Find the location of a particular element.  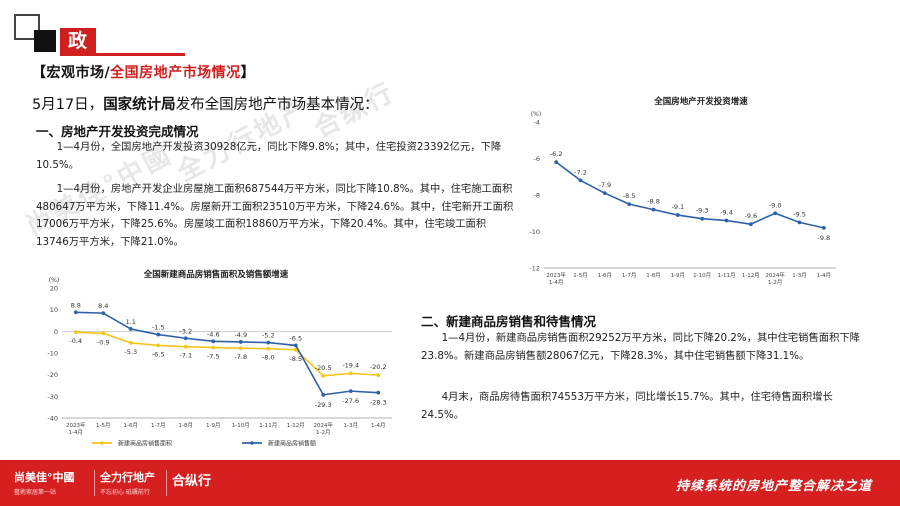

y-tick-label: -40 is located at coordinates (52, 419).